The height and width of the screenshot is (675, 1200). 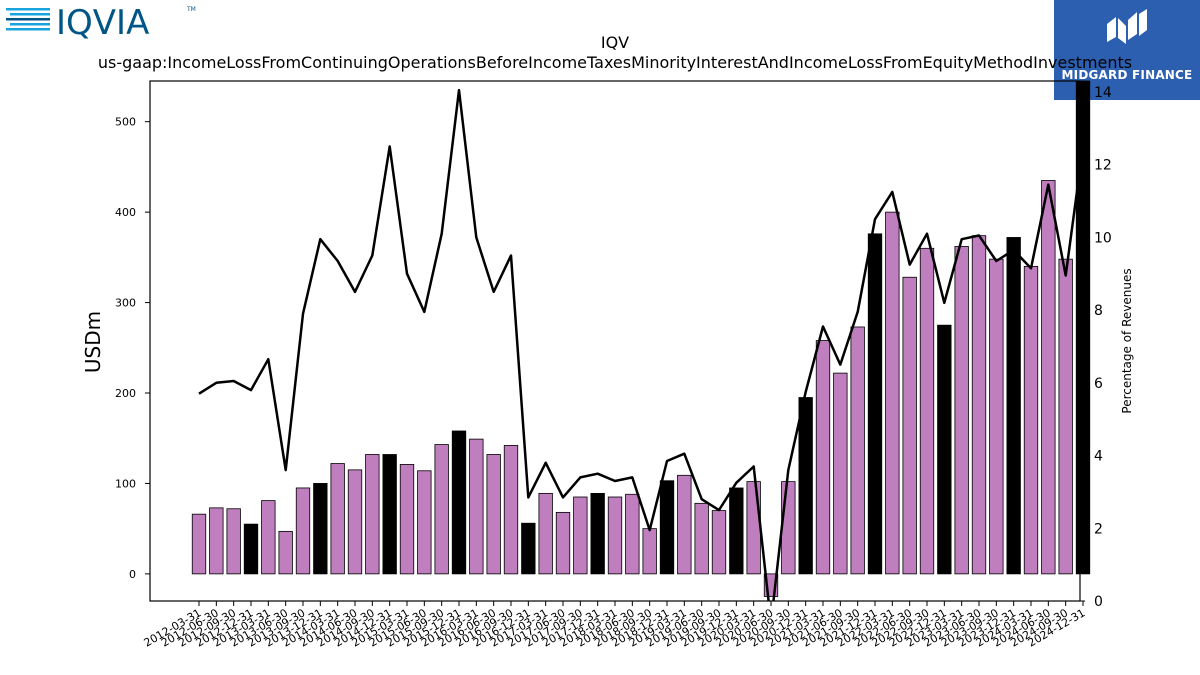 I want to click on y-axis-label: USDm, so click(x=93, y=342).